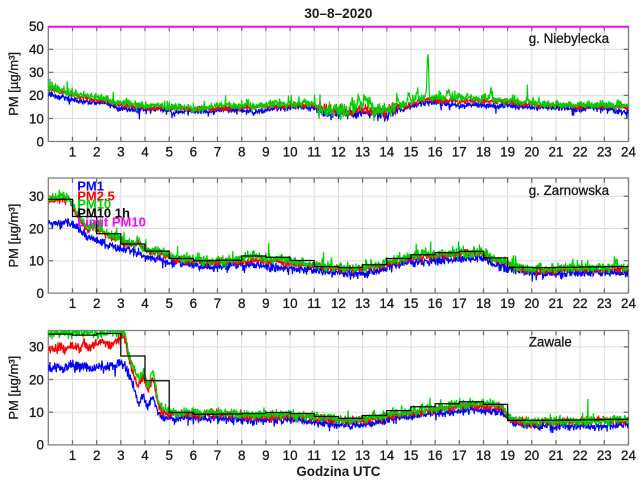  What do you see at coordinates (111, 222) in the screenshot?
I see `svg-text: Limit PM10` at bounding box center [111, 222].